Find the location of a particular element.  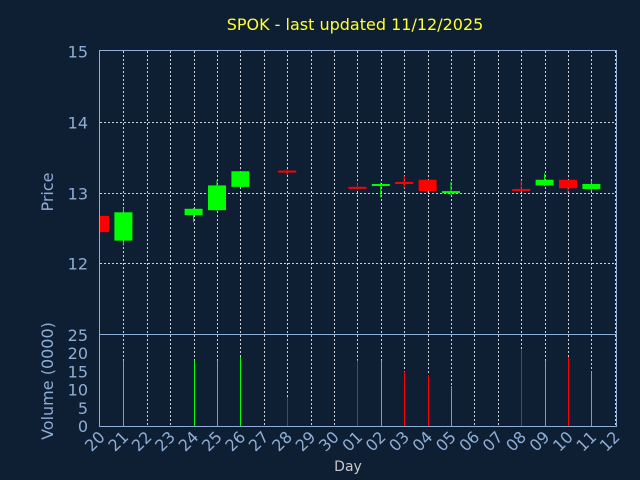

x-tick-label: 12 is located at coordinates (610, 441).